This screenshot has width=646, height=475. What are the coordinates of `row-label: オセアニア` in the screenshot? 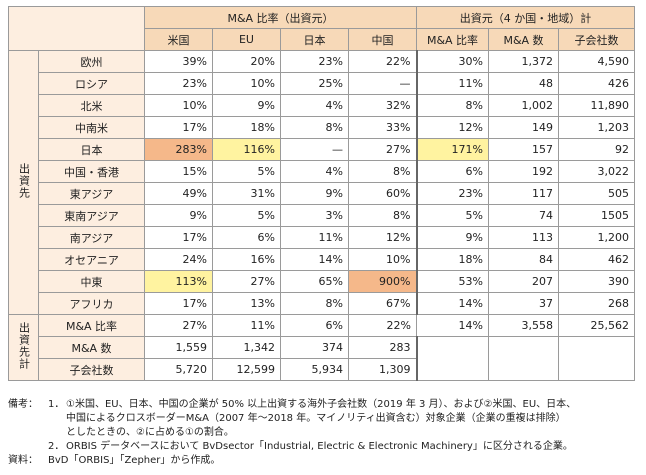 It's located at (91, 259).